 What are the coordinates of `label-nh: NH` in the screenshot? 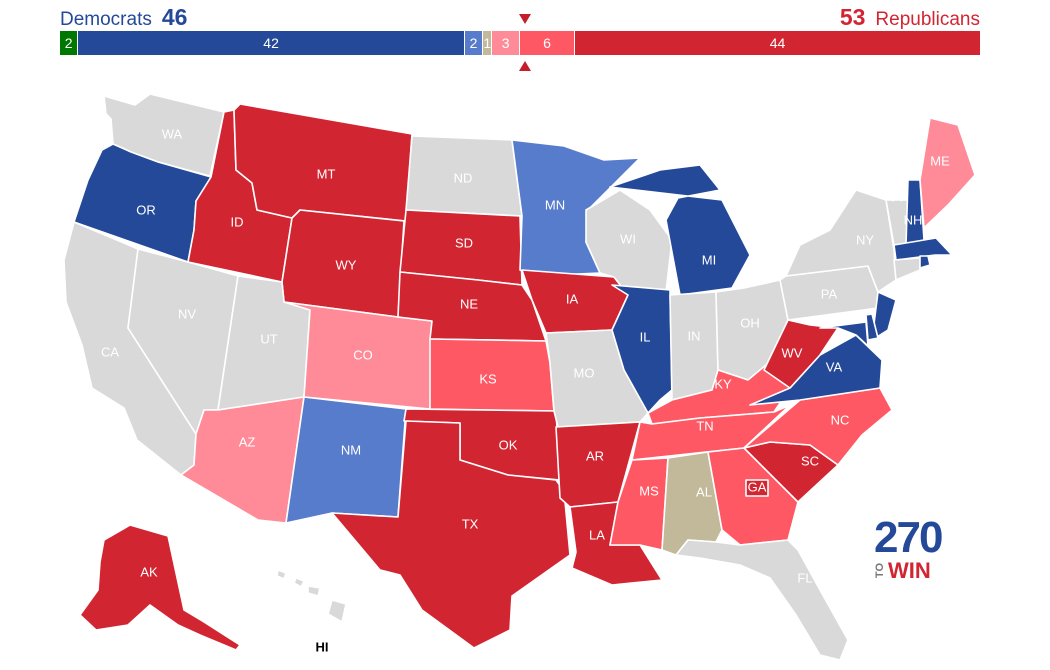 It's located at (913, 219).